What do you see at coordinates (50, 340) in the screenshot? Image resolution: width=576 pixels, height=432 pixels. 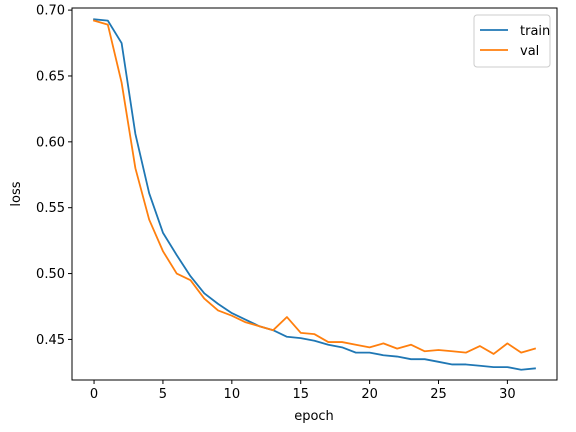 I see `y-tick-label: 0.45` at bounding box center [50, 340].